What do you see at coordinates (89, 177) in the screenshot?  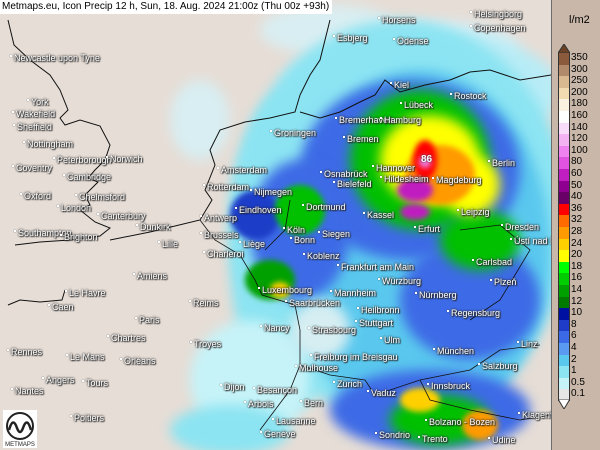 I see `city-name: Cambridge` at bounding box center [89, 177].